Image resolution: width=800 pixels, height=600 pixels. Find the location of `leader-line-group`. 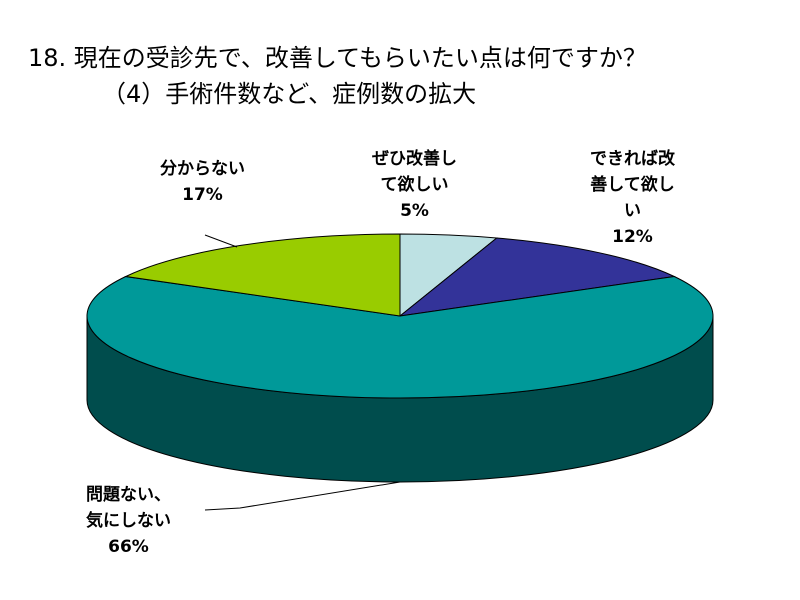

leader-line-group is located at coordinates (302, 372).